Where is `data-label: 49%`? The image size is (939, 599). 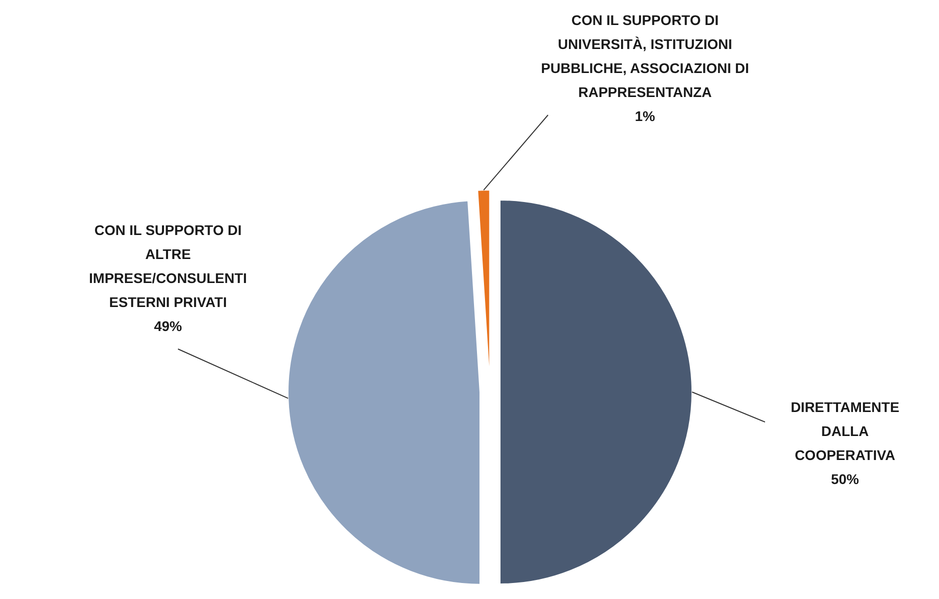
data-label: 49% is located at coordinates (168, 326).